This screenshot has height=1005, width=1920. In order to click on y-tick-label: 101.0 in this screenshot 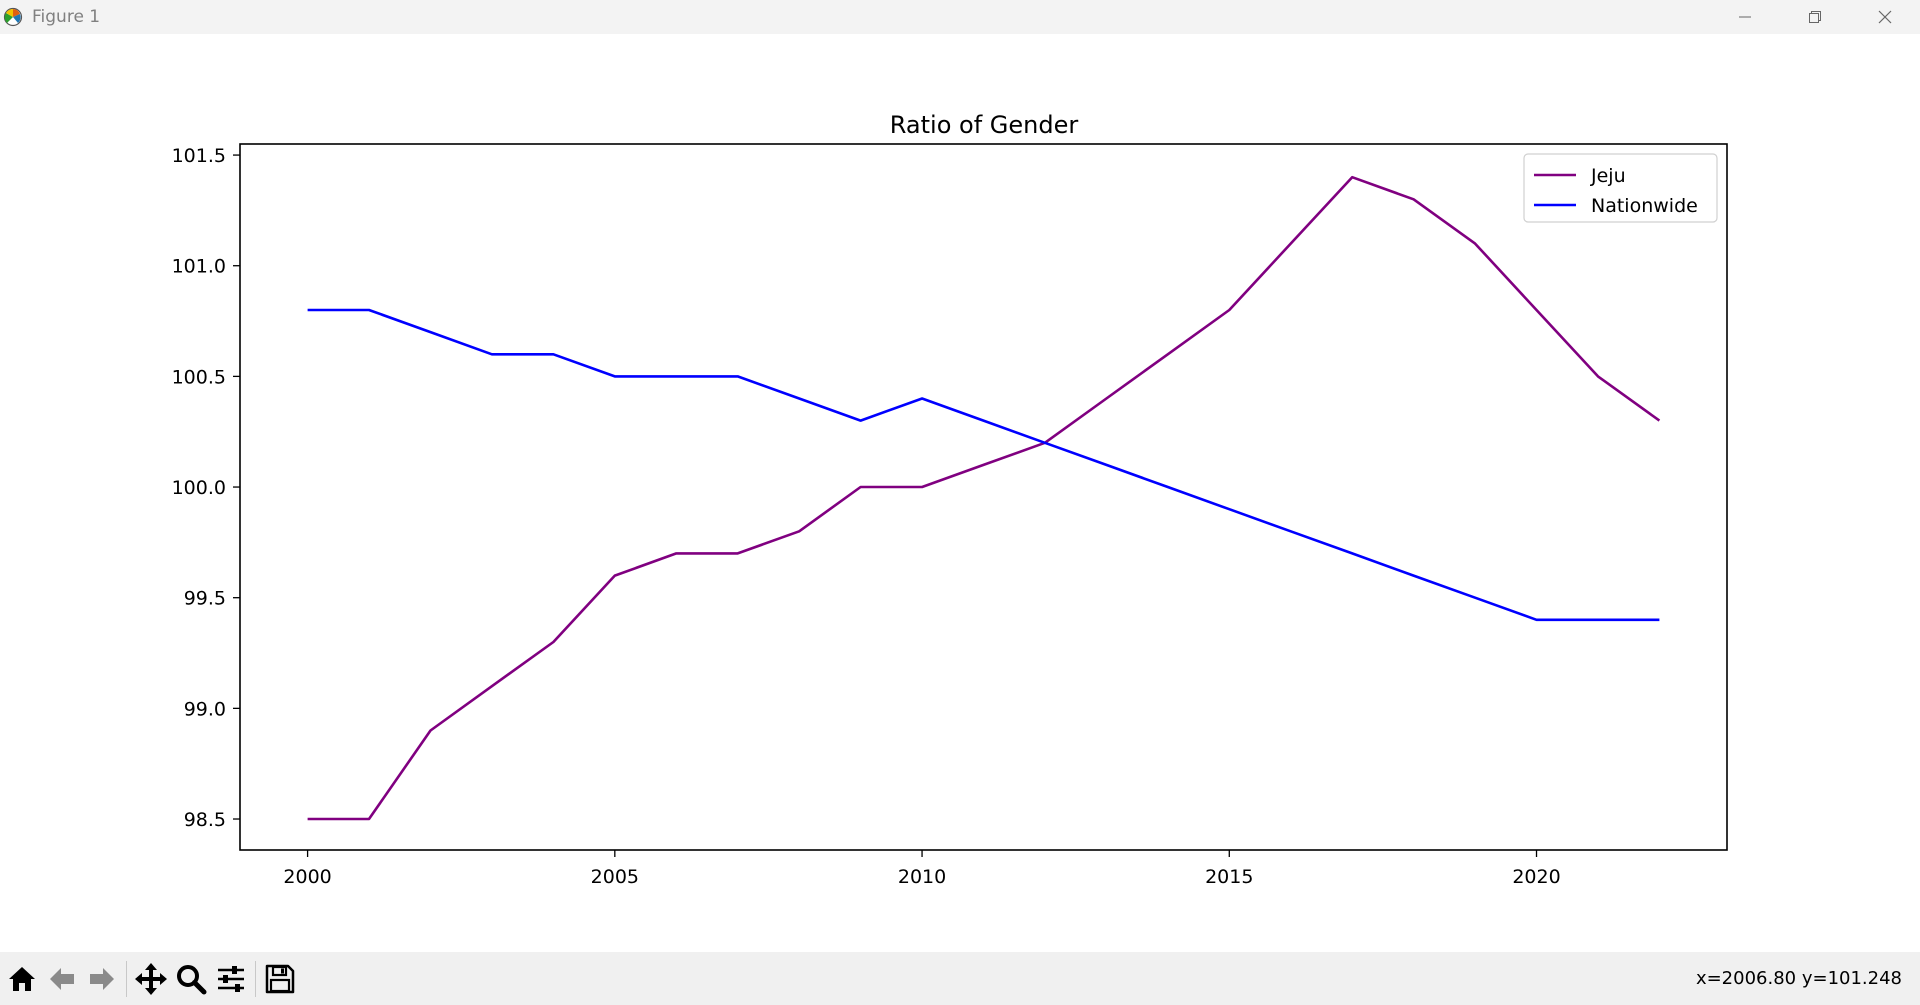, I will do `click(199, 267)`.